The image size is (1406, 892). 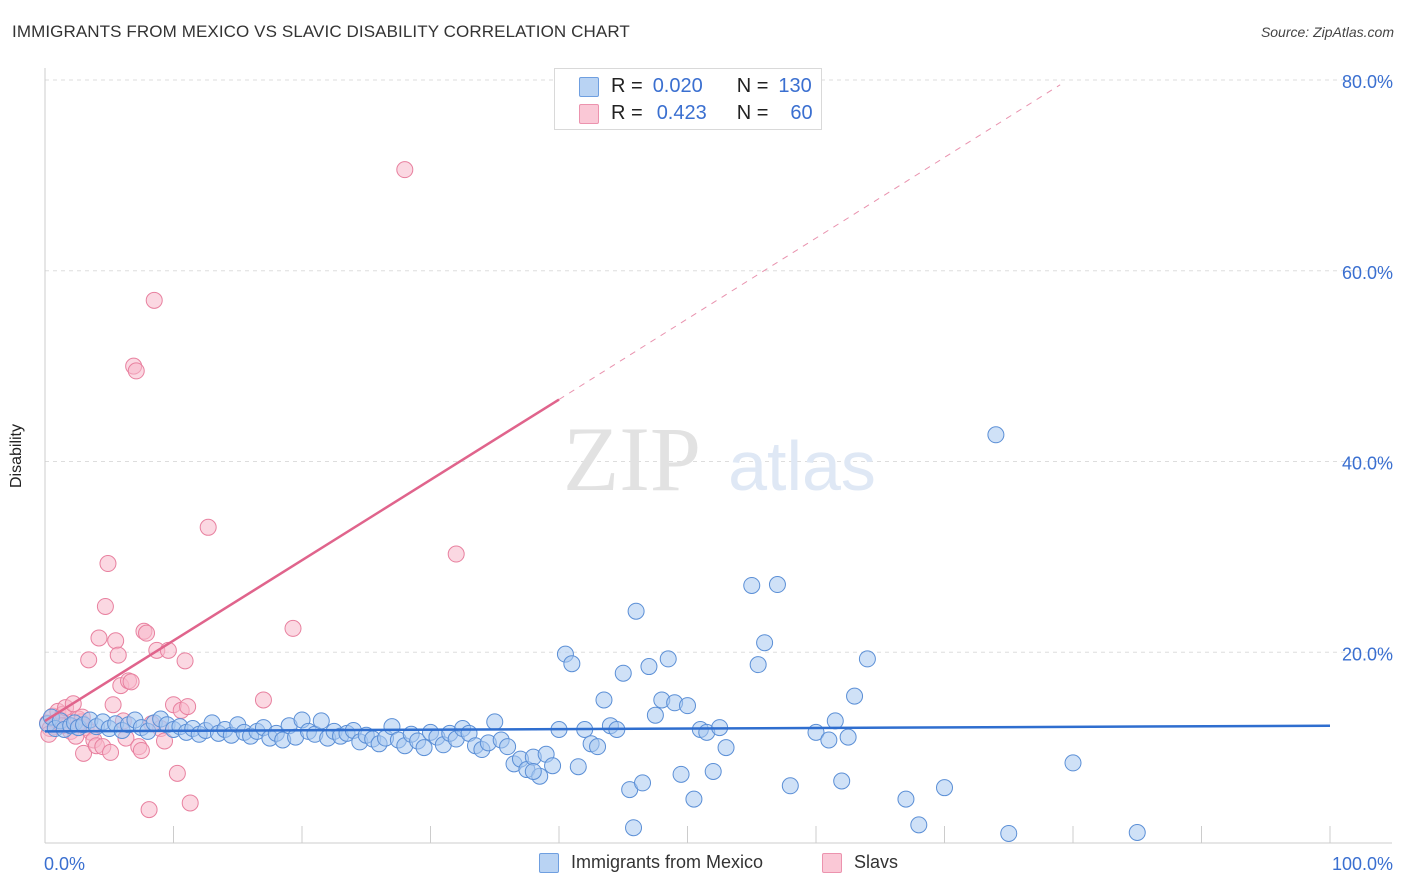 What do you see at coordinates (688, 99) in the screenshot?
I see `correlation-legend: R = 0.020 N = 130 R = 0.423 N = 60` at bounding box center [688, 99].